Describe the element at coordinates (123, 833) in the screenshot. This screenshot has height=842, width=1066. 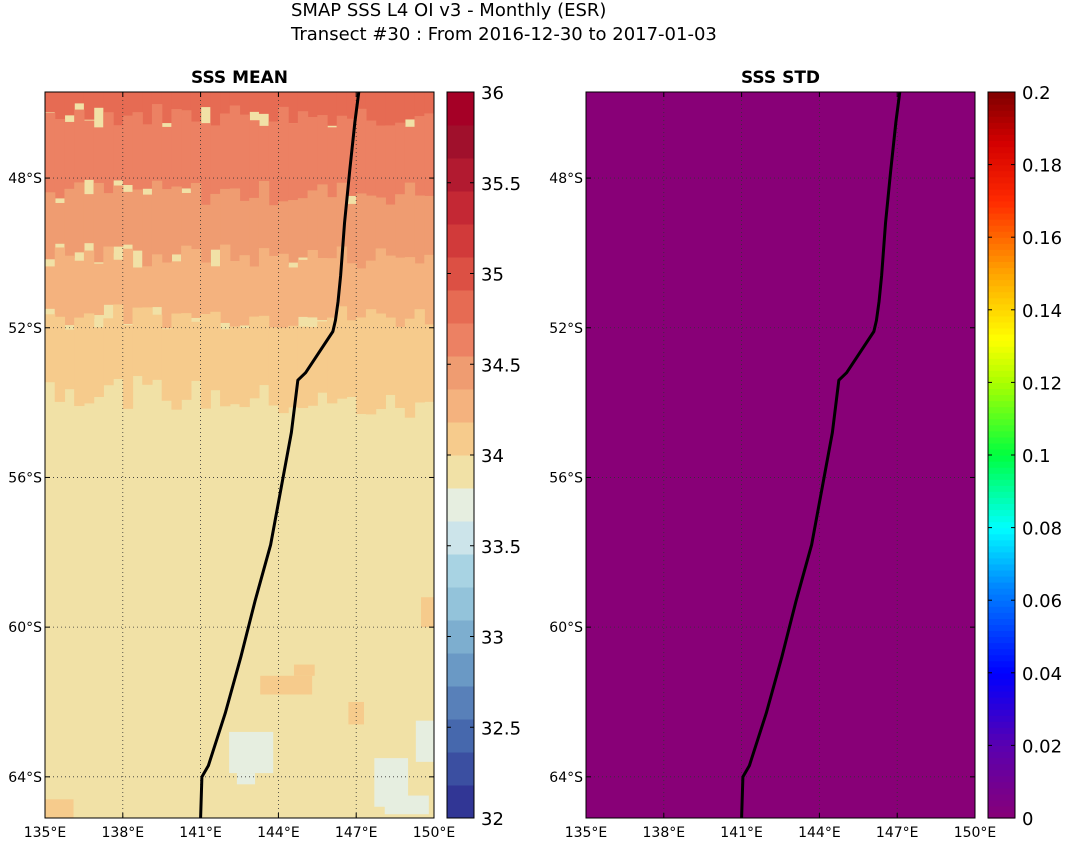
I see `mean-x-tick-label: 138°E` at that location.